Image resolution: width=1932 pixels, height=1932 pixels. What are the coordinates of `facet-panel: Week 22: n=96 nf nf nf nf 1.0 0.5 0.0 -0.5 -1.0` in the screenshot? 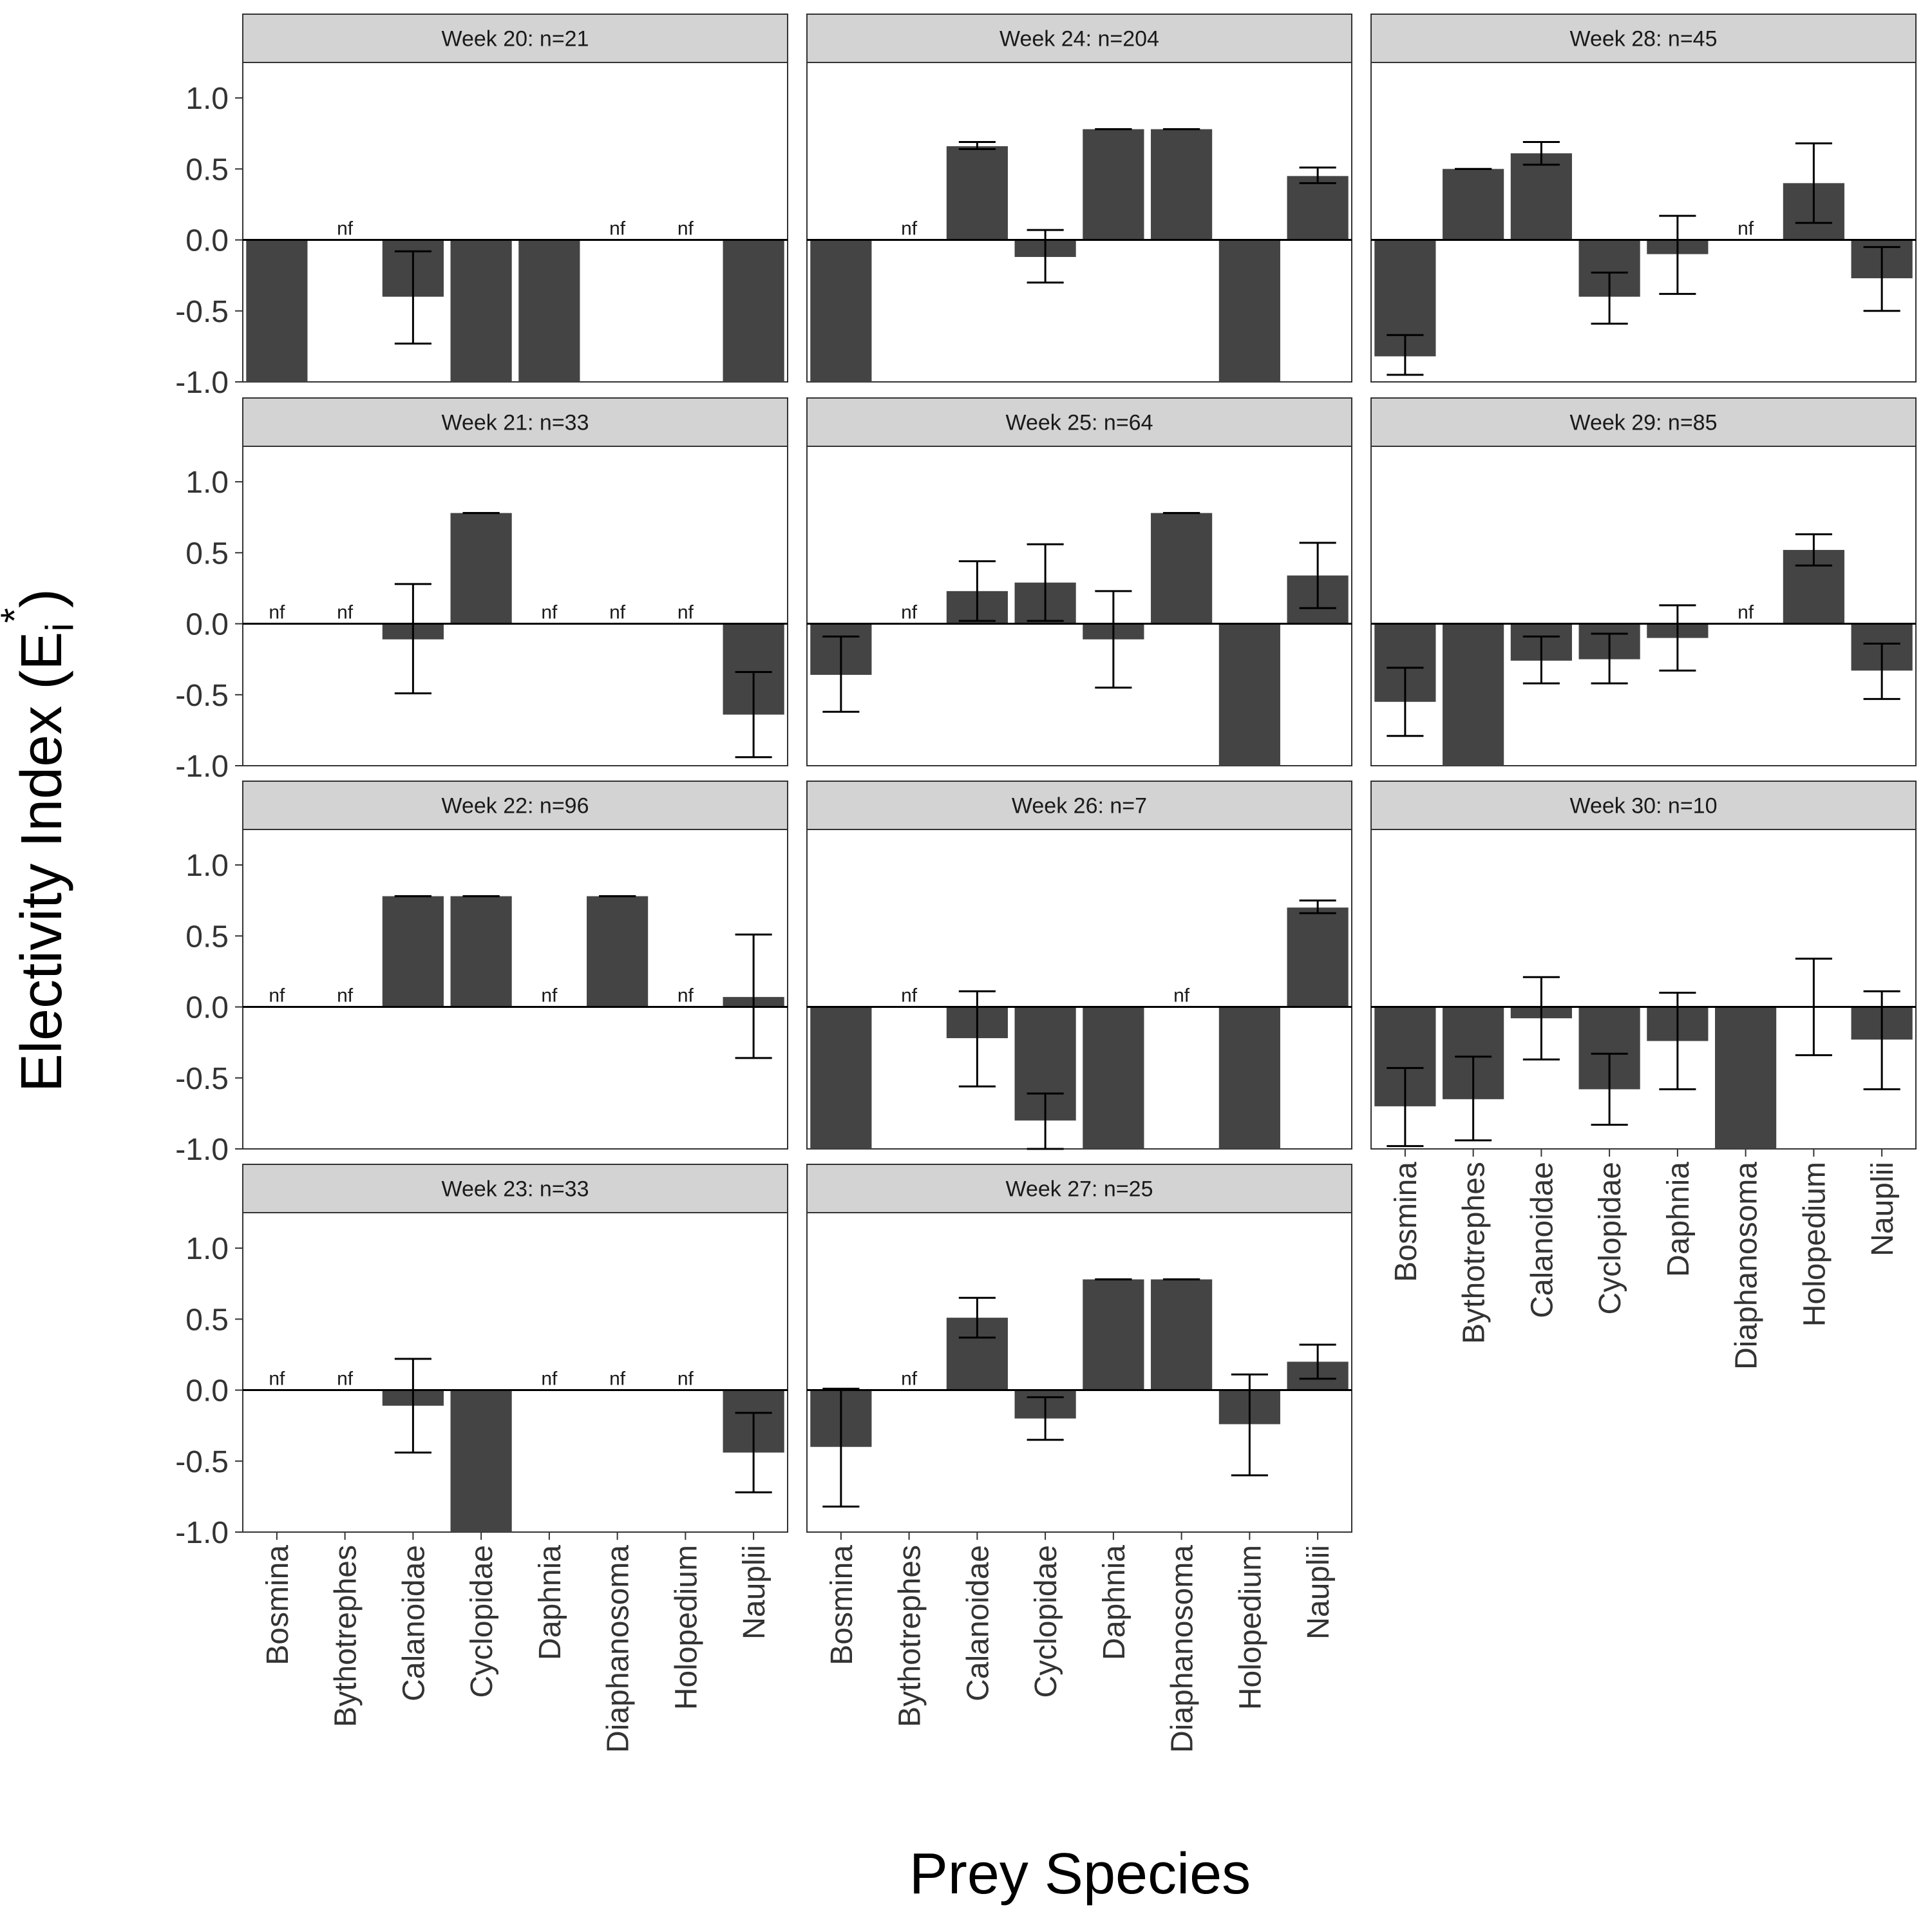 It's located at (481, 974).